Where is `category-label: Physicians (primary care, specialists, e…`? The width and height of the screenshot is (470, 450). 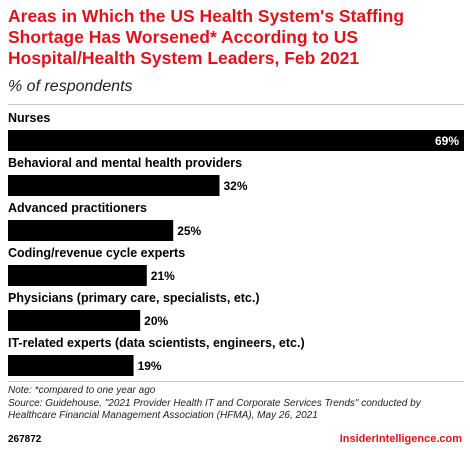 category-label: Physicians (primary care, specialists, e… is located at coordinates (134, 298).